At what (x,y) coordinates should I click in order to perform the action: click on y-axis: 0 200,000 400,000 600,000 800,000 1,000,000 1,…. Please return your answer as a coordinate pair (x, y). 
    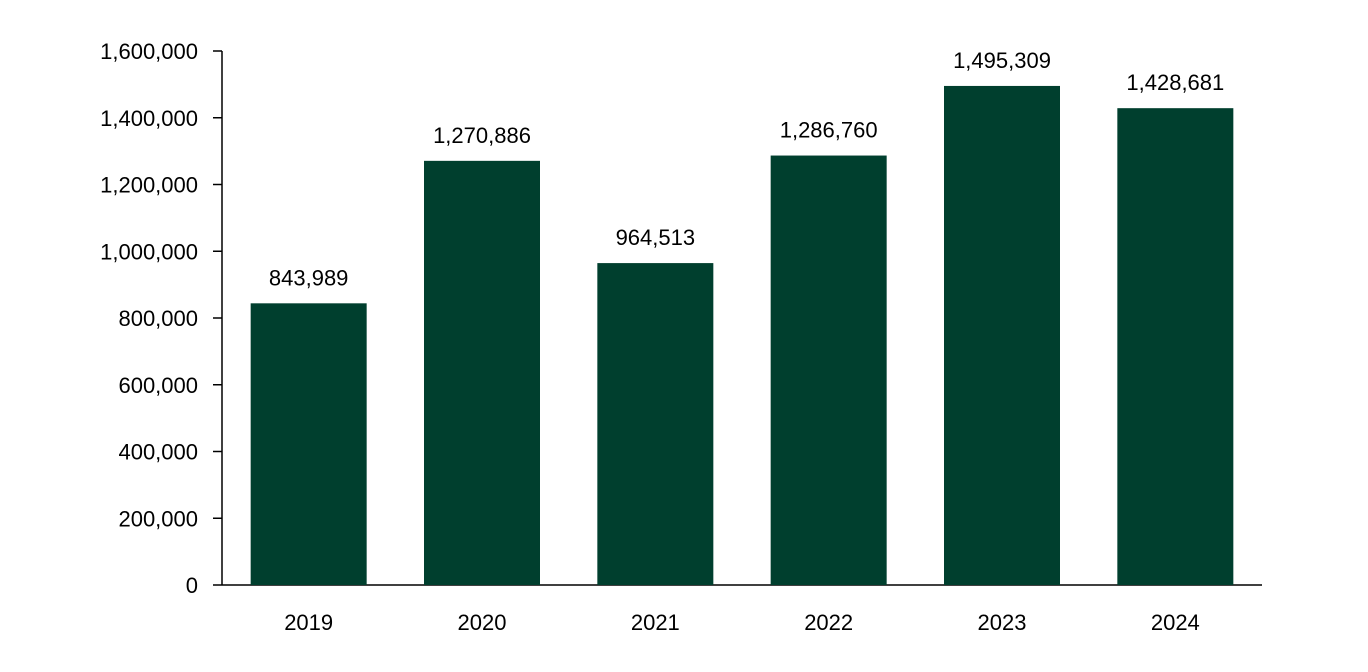
    Looking at the image, I should click on (161, 318).